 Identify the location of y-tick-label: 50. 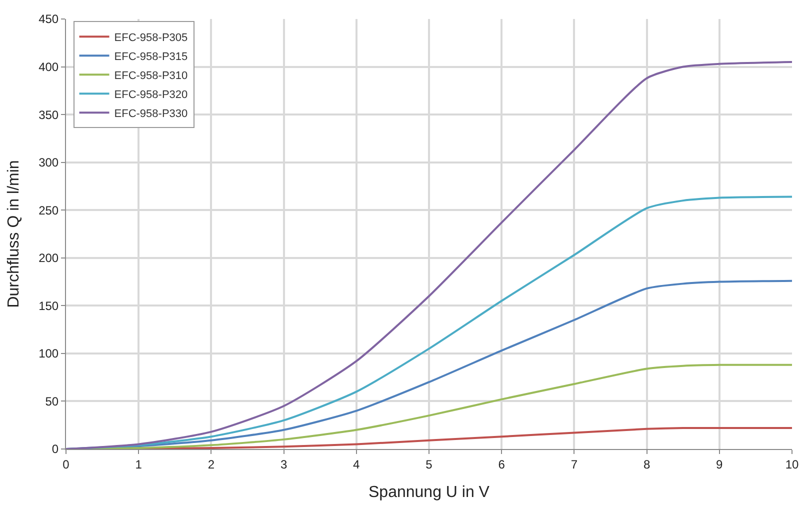
(52, 401).